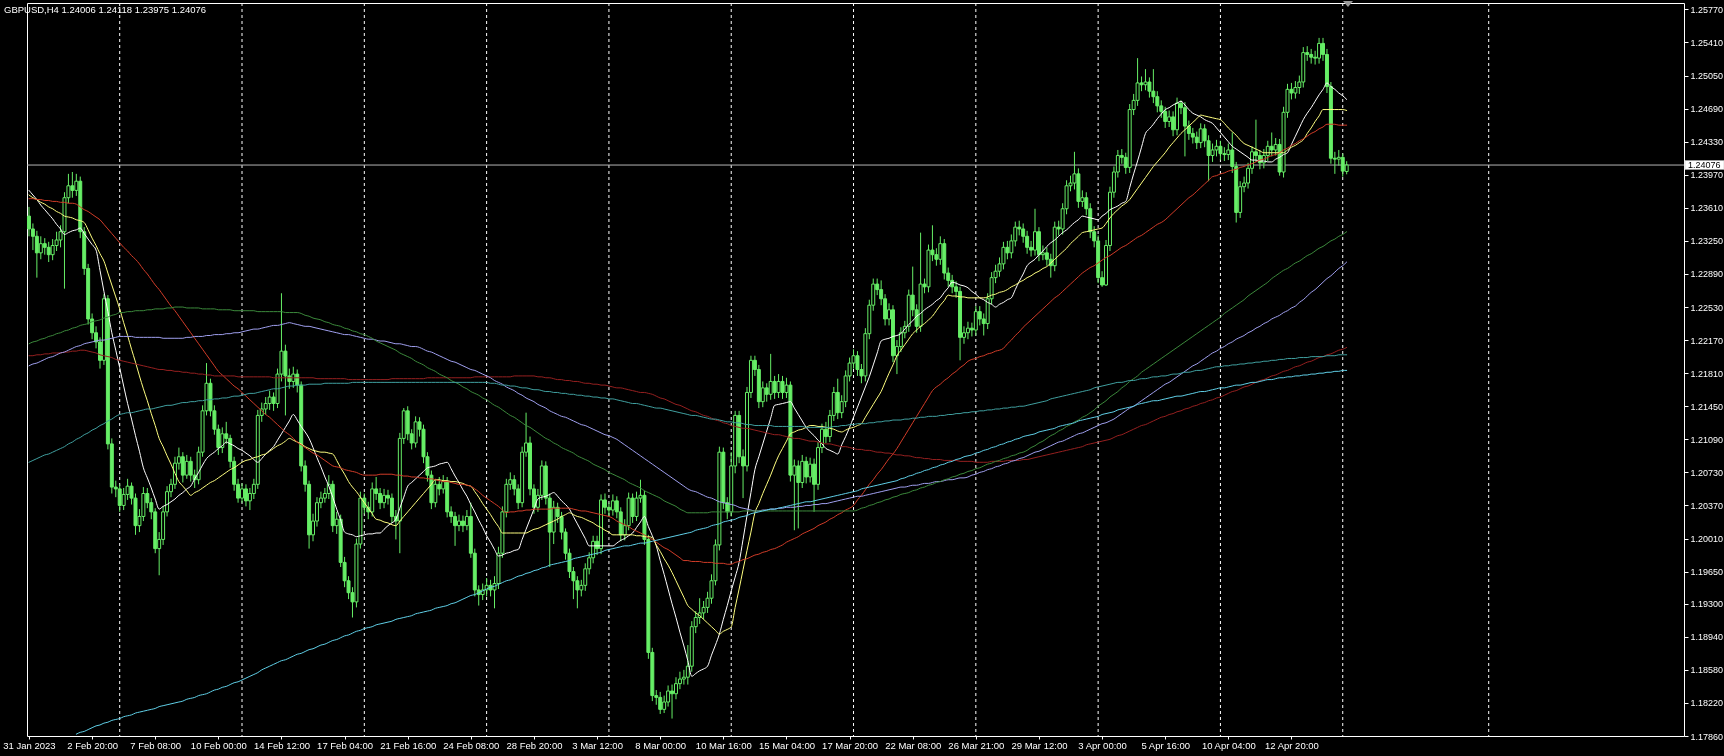 This screenshot has width=1724, height=756. What do you see at coordinates (1707, 241) in the screenshot?
I see `y-tick-label: 1.23250` at bounding box center [1707, 241].